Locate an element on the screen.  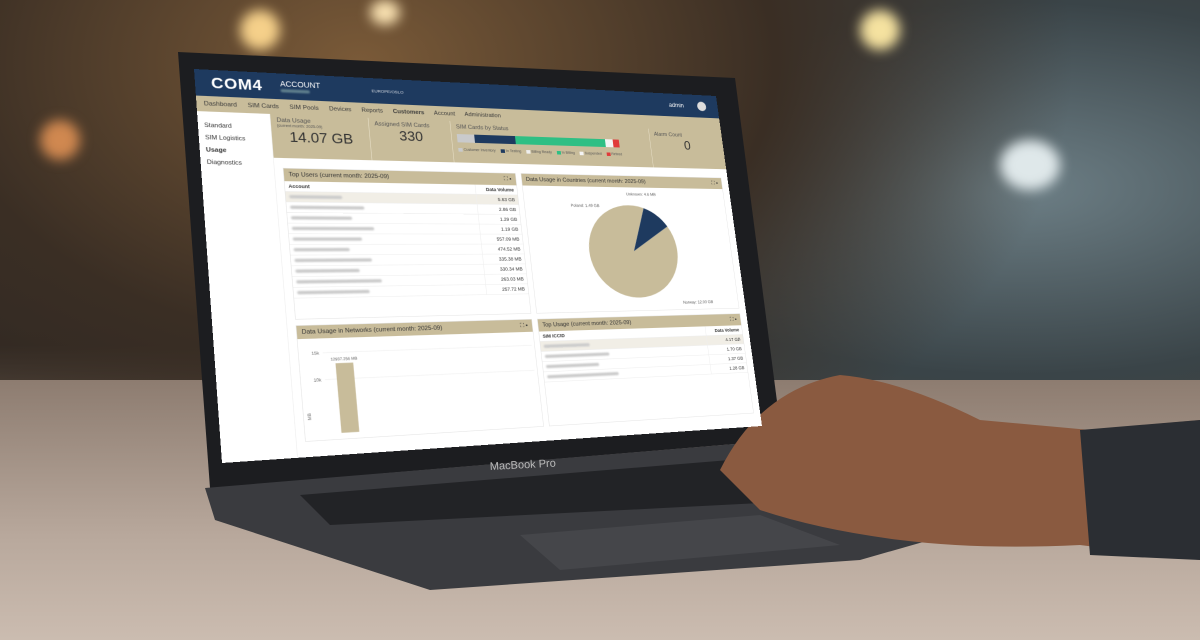
data-volume: 1.29 GB is located at coordinates (499, 219).